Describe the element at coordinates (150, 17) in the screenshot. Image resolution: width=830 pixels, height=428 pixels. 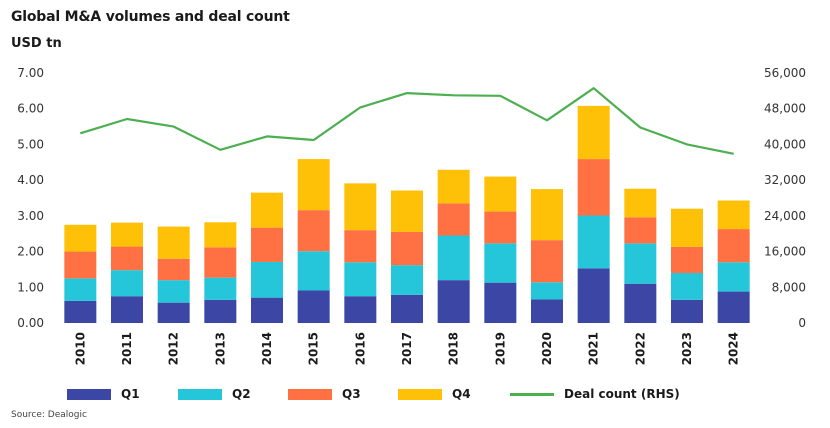
I see `chart-title: Global M&A volumes and deal count` at that location.